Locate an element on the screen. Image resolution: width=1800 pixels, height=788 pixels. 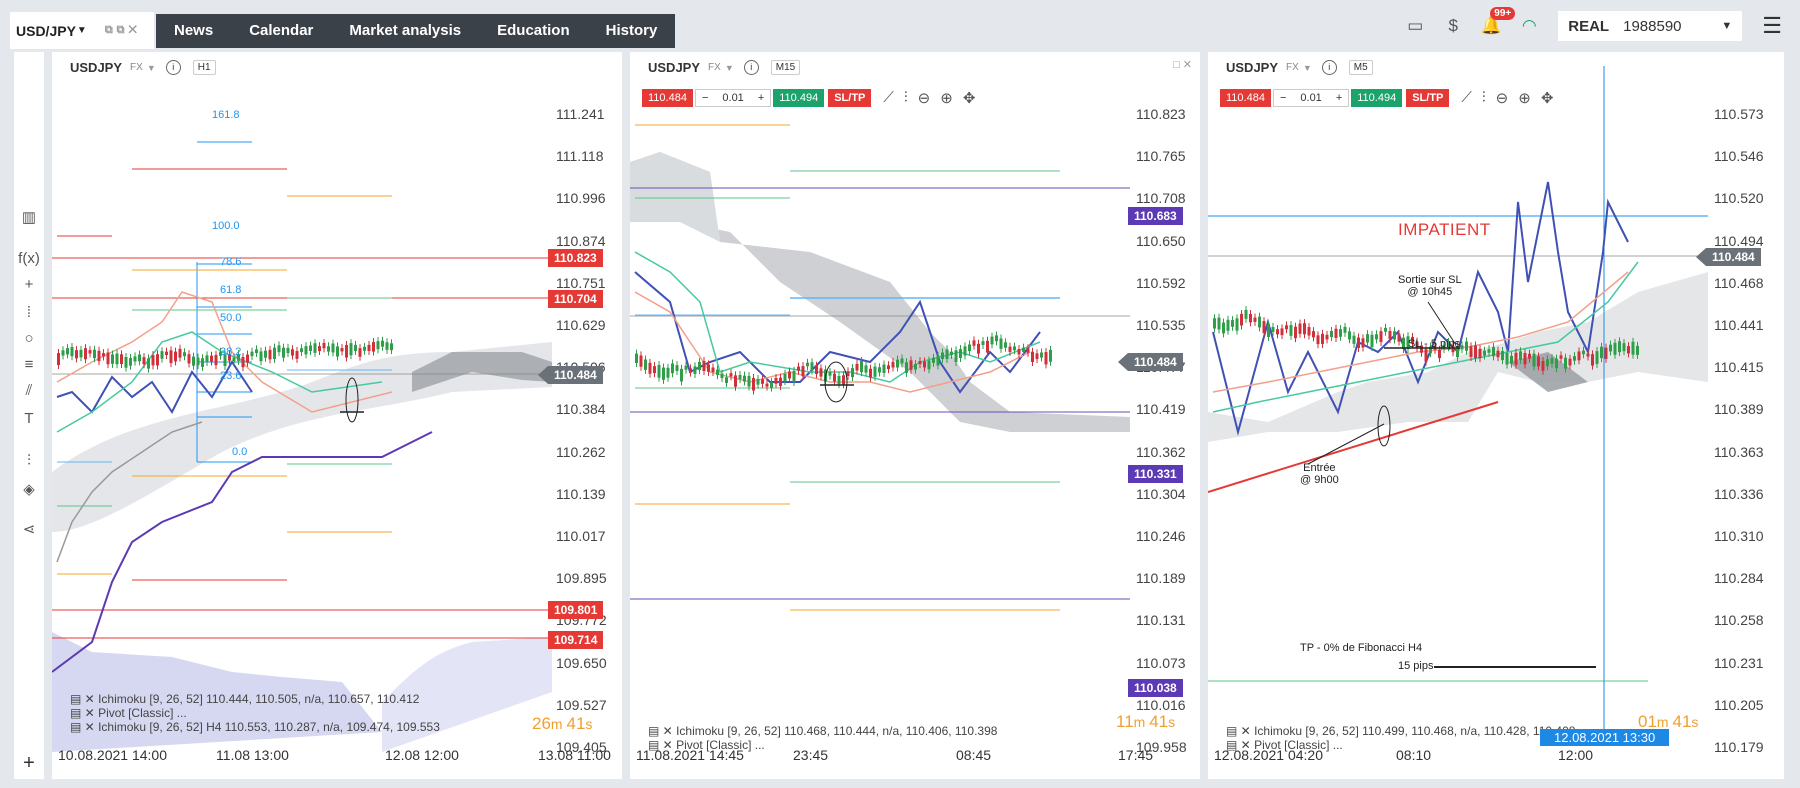
chart-header: USDJPY FX ▼ i H1 is located at coordinates (143, 67).